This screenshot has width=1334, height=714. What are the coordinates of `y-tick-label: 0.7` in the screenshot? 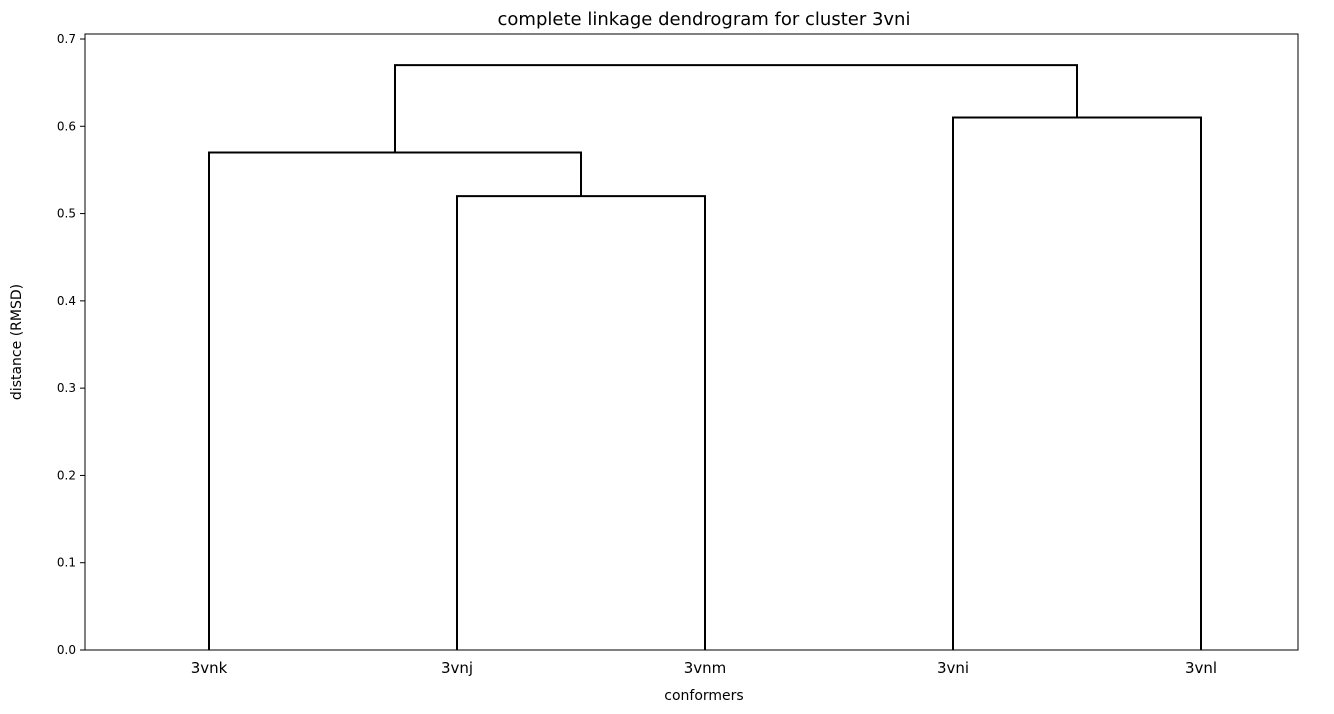 It's located at (66, 39).